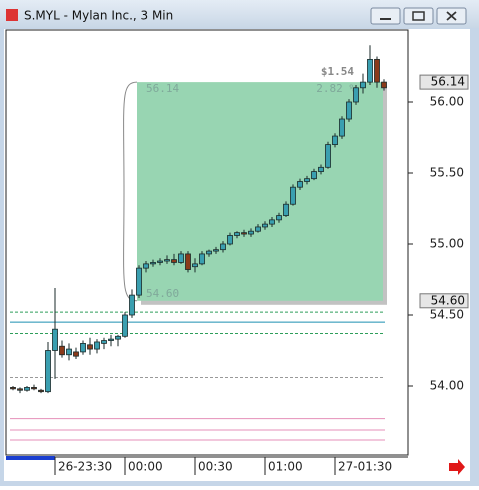 Image resolution: width=479 pixels, height=490 pixels. I want to click on price-marker-label: 56.14, so click(448, 82).